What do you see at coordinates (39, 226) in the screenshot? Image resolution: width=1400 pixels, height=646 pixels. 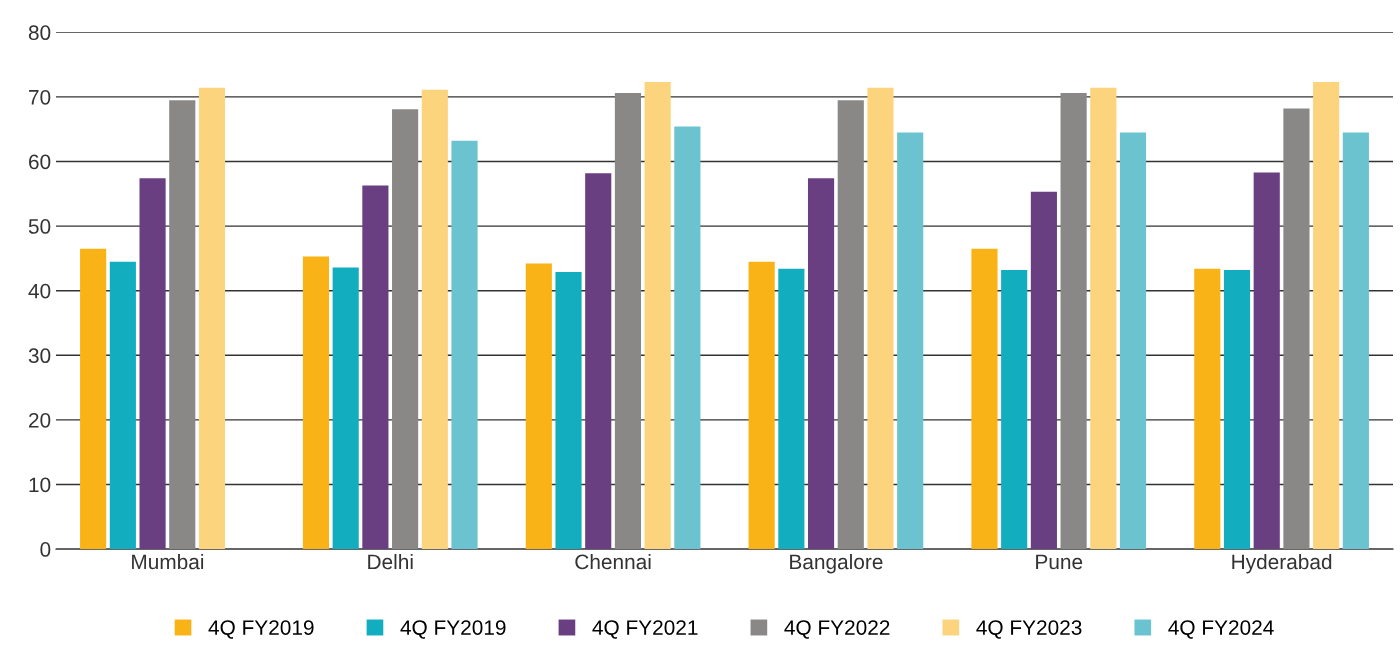 I see `y-tick-label: 50` at bounding box center [39, 226].